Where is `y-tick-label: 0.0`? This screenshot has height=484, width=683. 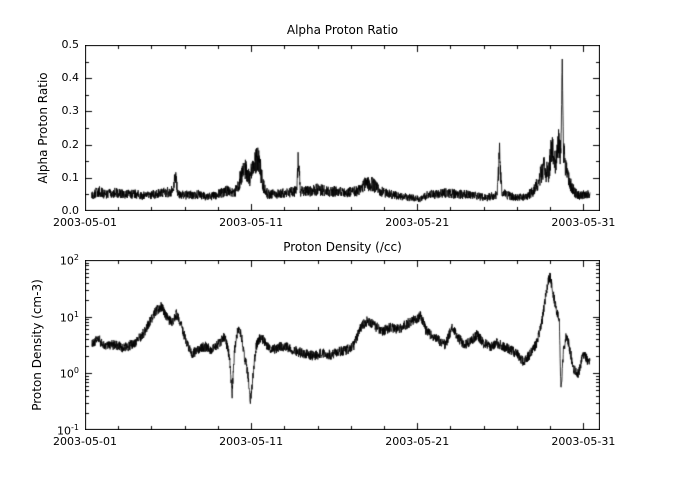
y-tick-label: 0.0 is located at coordinates (70, 210).